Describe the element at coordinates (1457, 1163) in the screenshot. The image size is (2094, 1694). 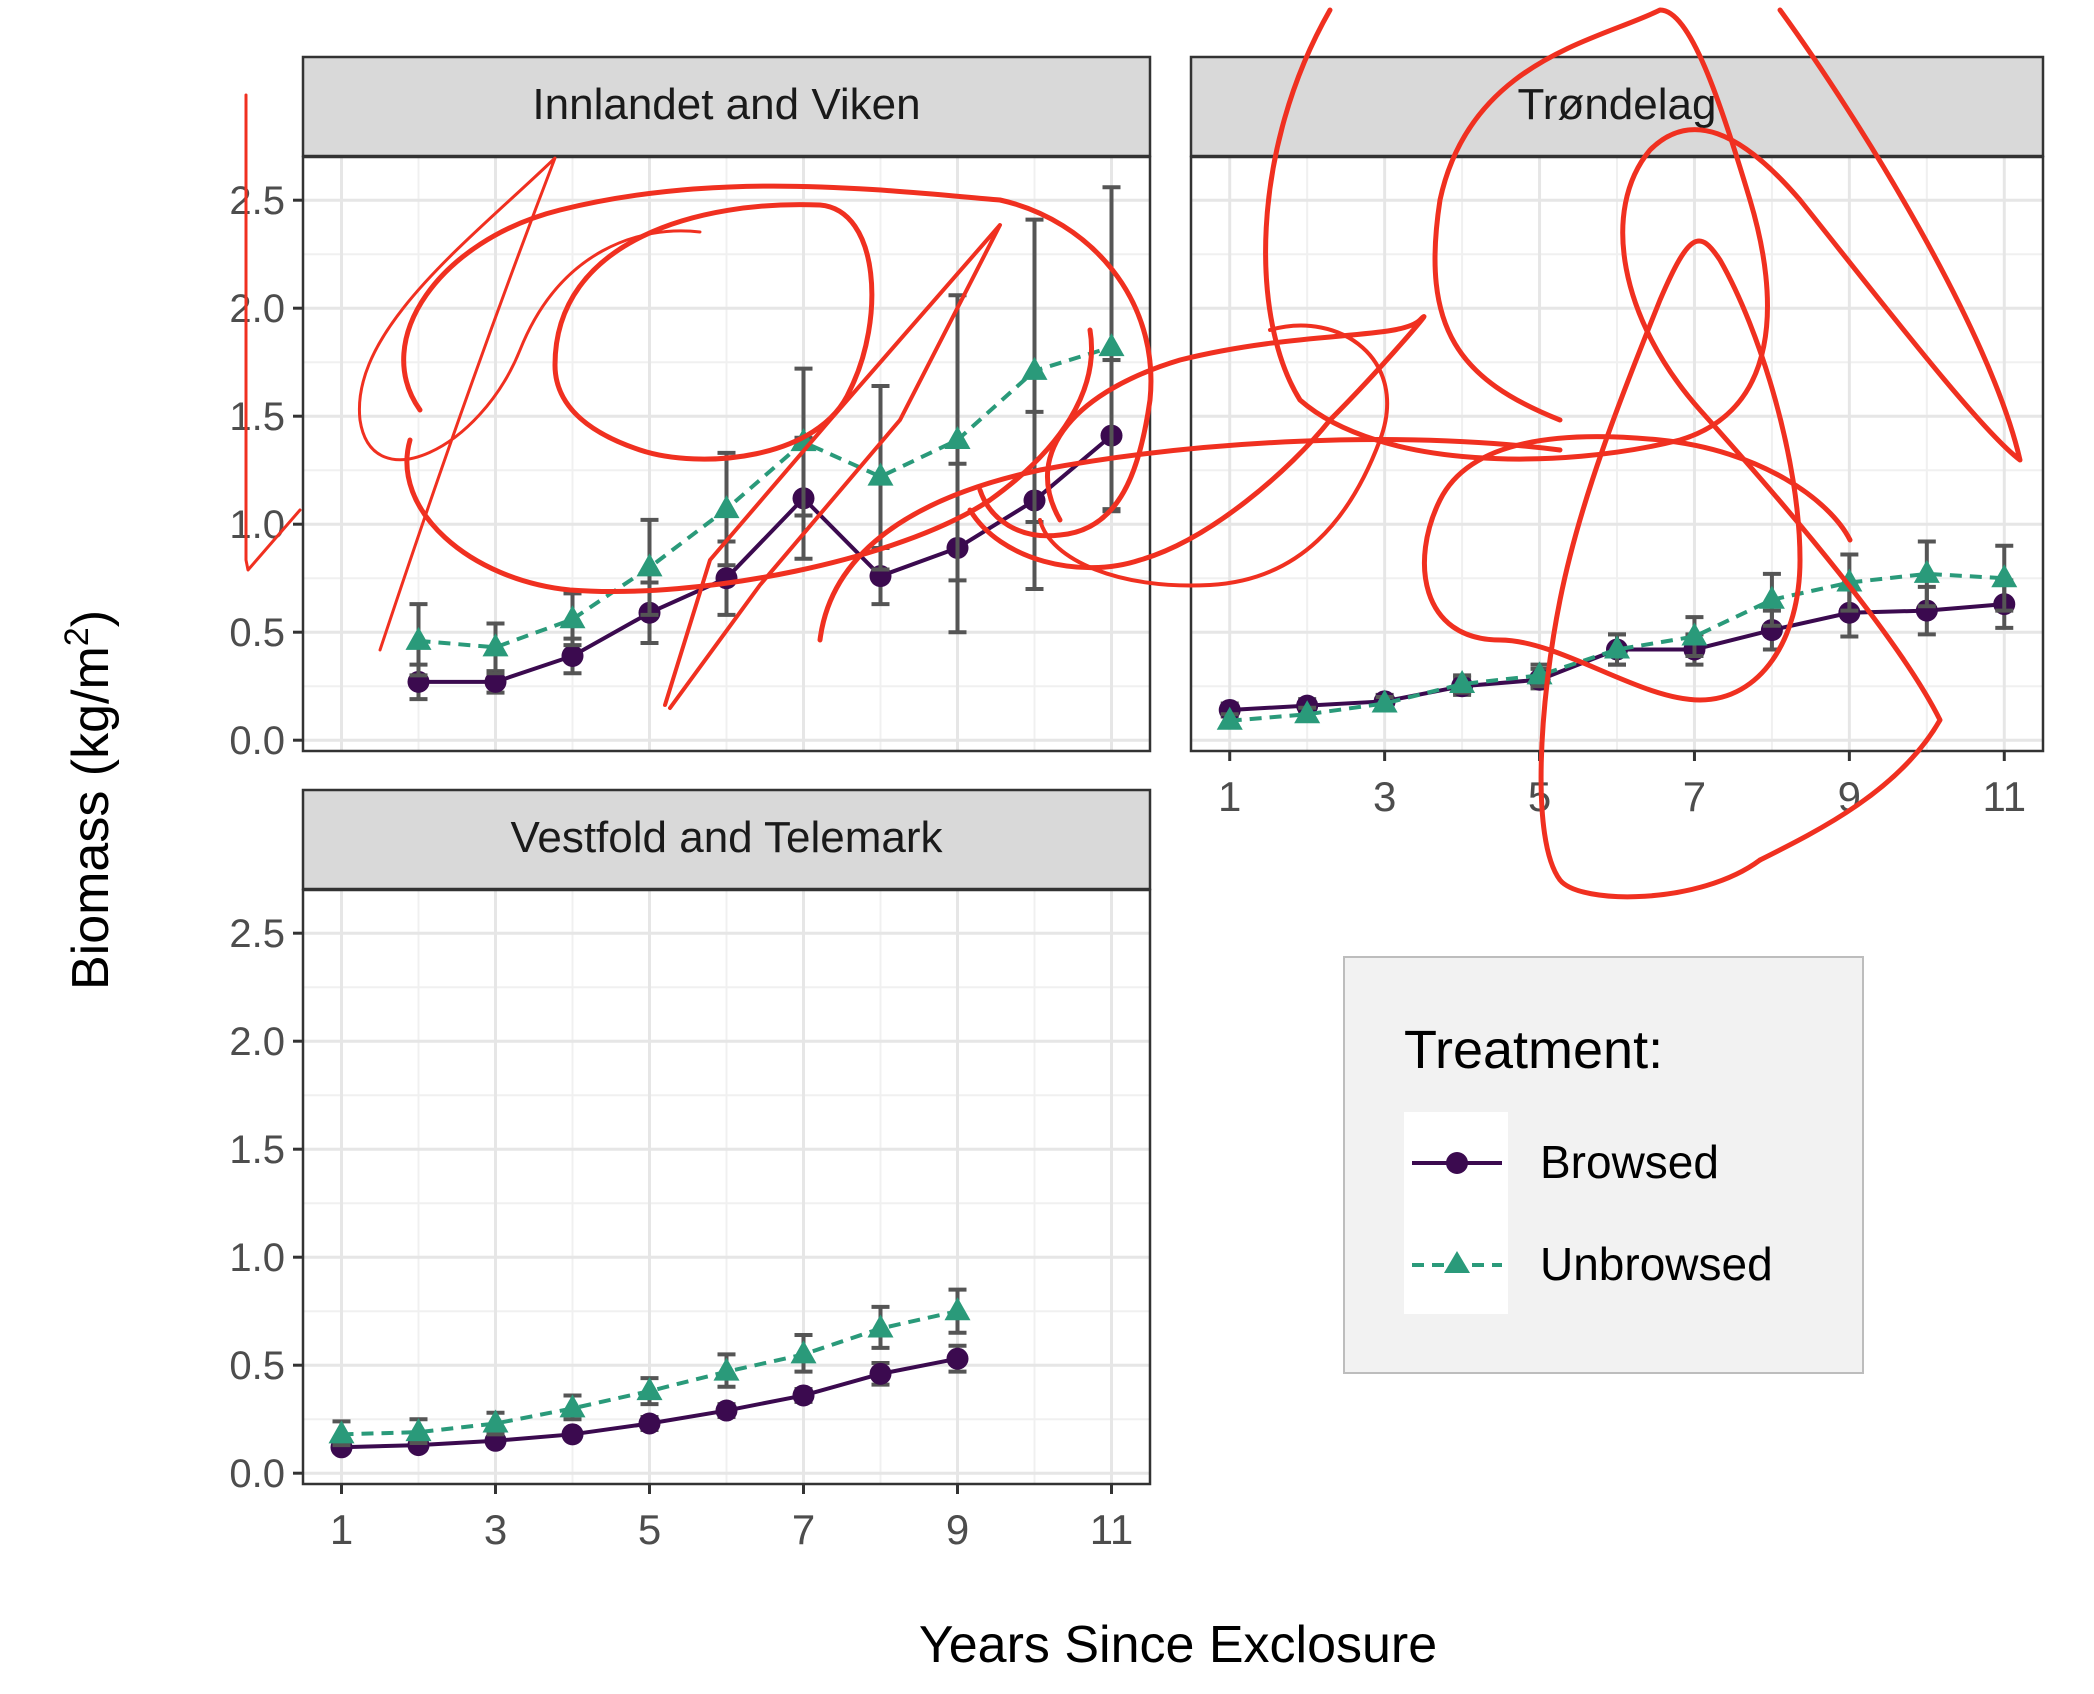
I see `legend-browsed-marker` at that location.